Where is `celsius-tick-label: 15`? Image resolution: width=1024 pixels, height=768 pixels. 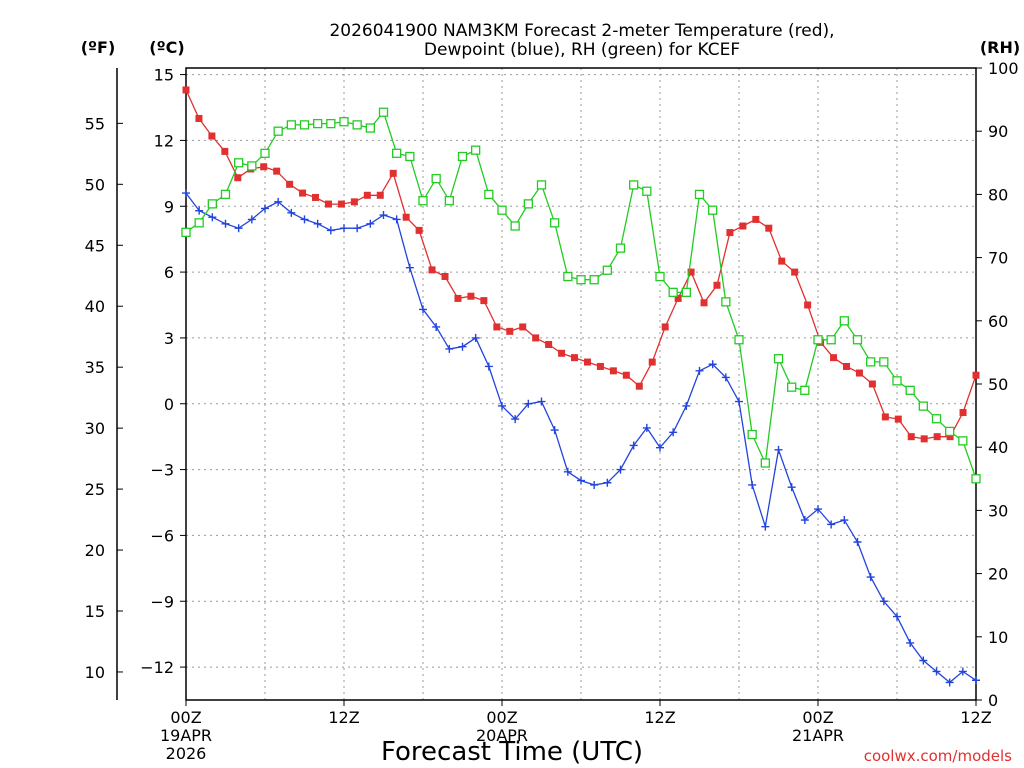
celsius-tick-label: 15 is located at coordinates (164, 75).